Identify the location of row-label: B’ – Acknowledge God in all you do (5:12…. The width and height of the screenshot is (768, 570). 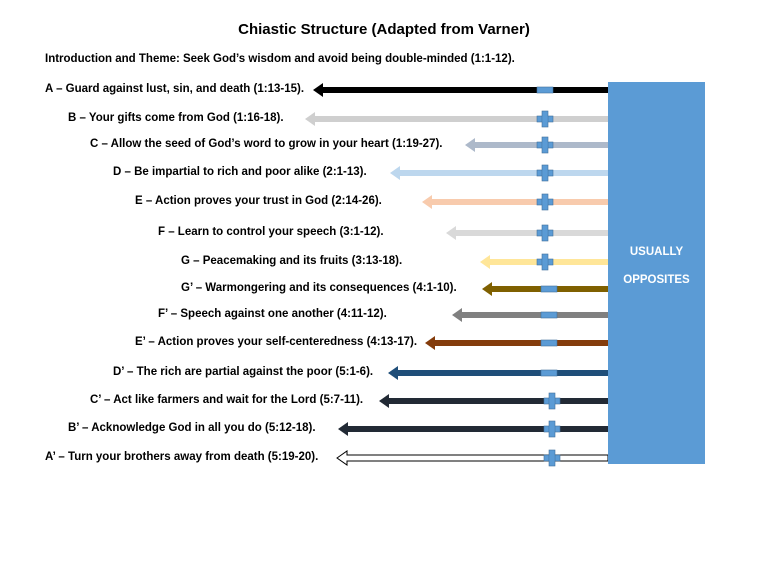
(192, 428).